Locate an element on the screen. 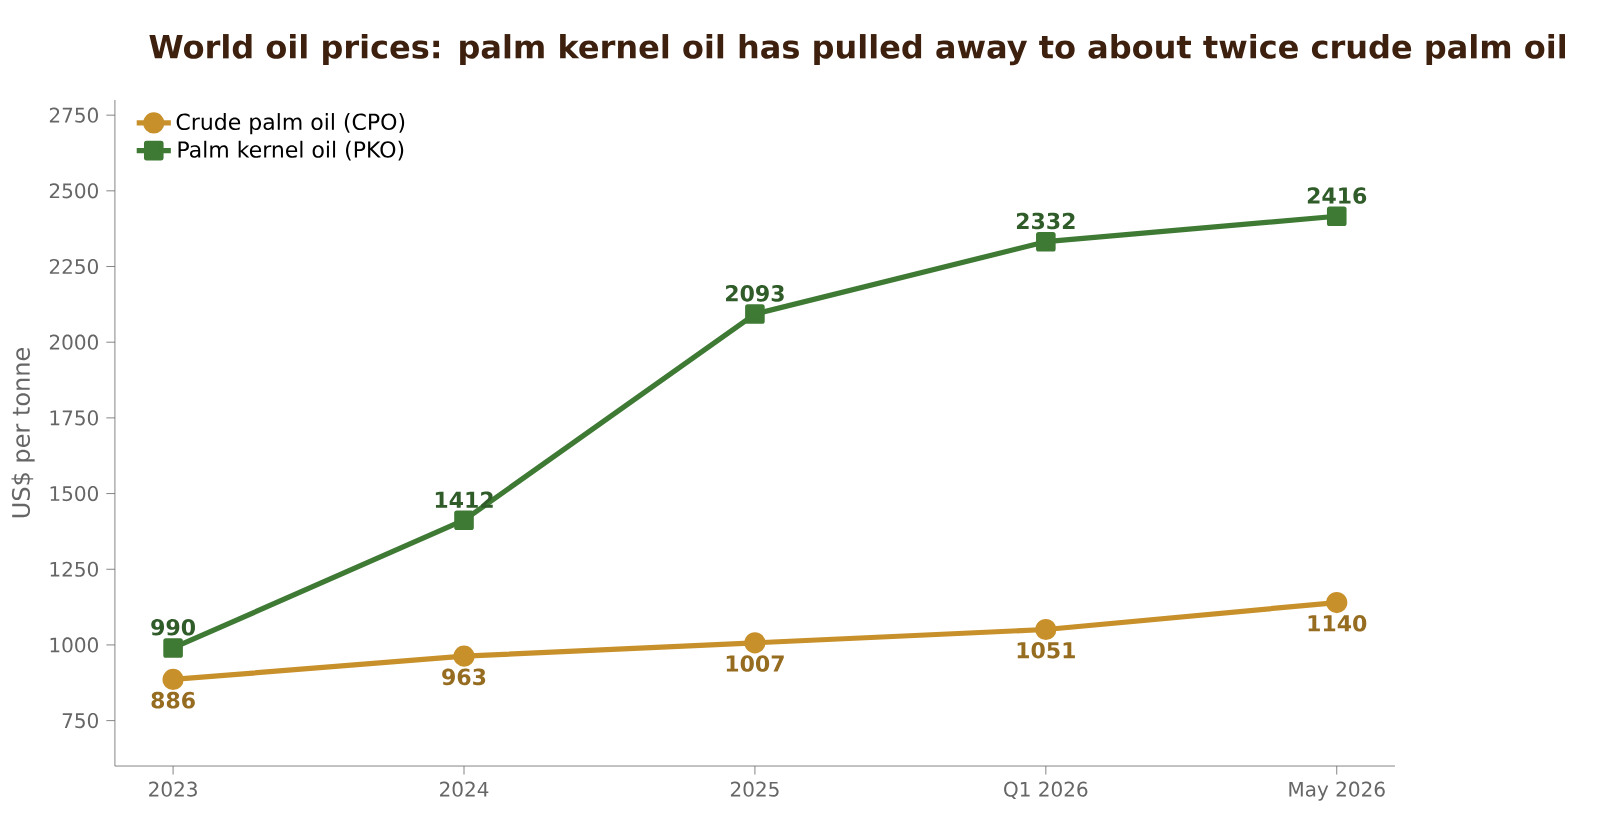 Image resolution: width=1600 pixels, height=819 pixels. data-label: 1051 is located at coordinates (1046, 650).